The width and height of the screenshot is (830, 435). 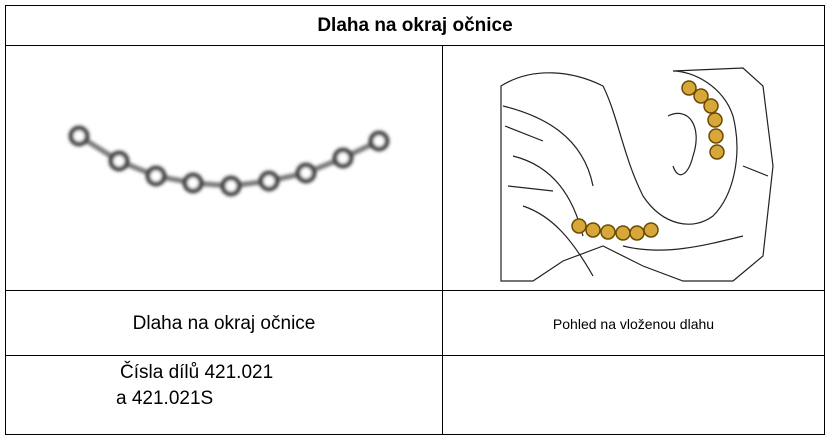 What do you see at coordinates (415, 25) in the screenshot?
I see `table-title: Dlaha na okraj očnice` at bounding box center [415, 25].